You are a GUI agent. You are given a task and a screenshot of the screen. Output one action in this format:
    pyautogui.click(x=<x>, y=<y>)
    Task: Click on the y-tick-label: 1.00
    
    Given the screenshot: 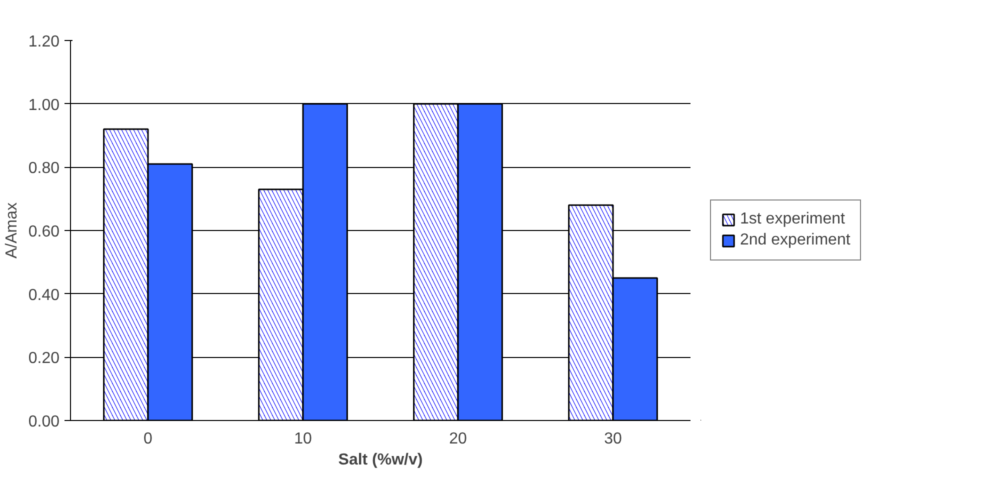 What is the action you would take?
    pyautogui.click(x=44, y=105)
    